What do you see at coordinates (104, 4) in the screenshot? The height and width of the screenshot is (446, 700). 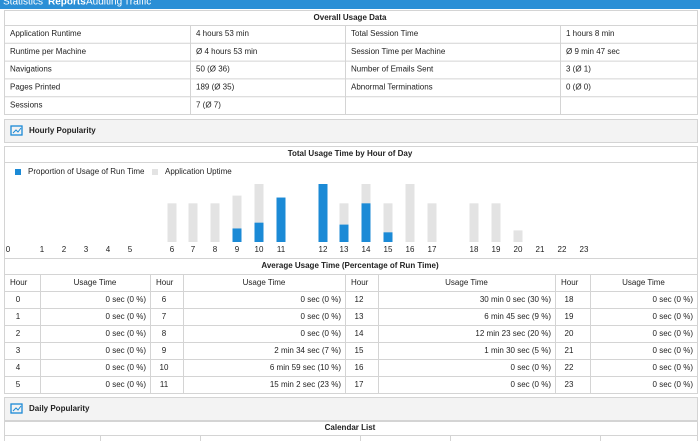 I see `nav-tab: Auditing` at bounding box center [104, 4].